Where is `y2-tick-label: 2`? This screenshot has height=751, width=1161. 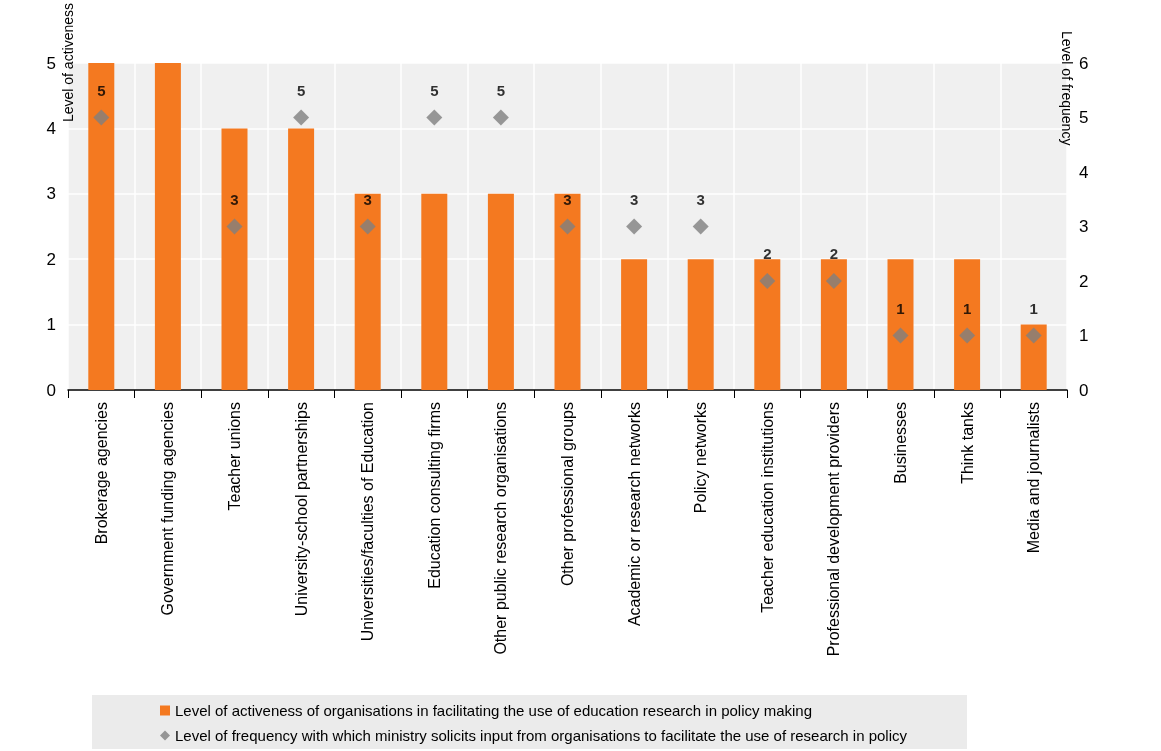
y2-tick-label: 2 is located at coordinates (1084, 281).